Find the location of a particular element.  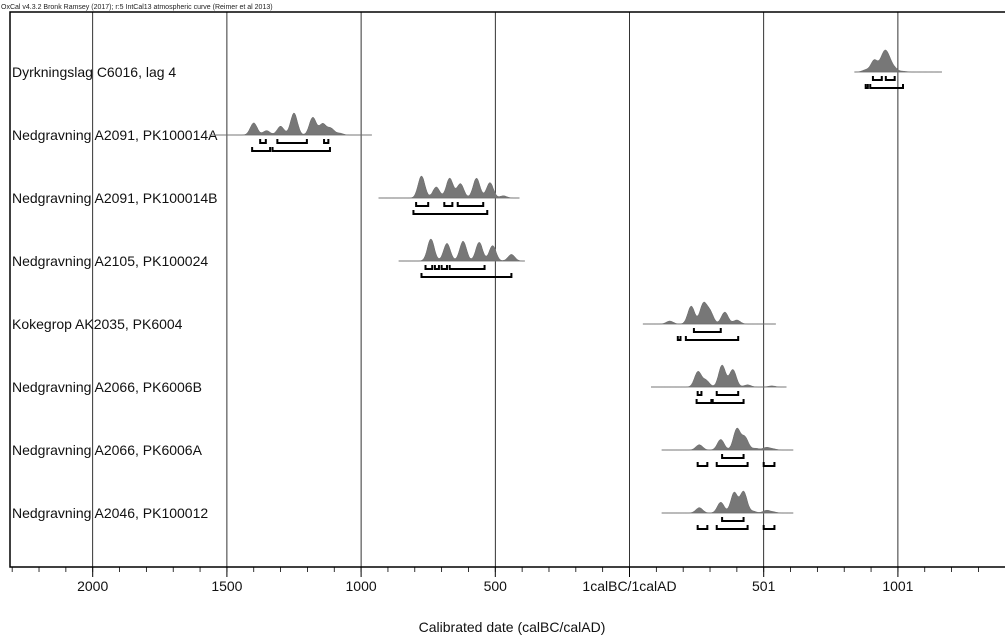

x-axis-ticks: 2000 1500 1000 500 1calBC/1calAD 501 1001 is located at coordinates (495, 580).